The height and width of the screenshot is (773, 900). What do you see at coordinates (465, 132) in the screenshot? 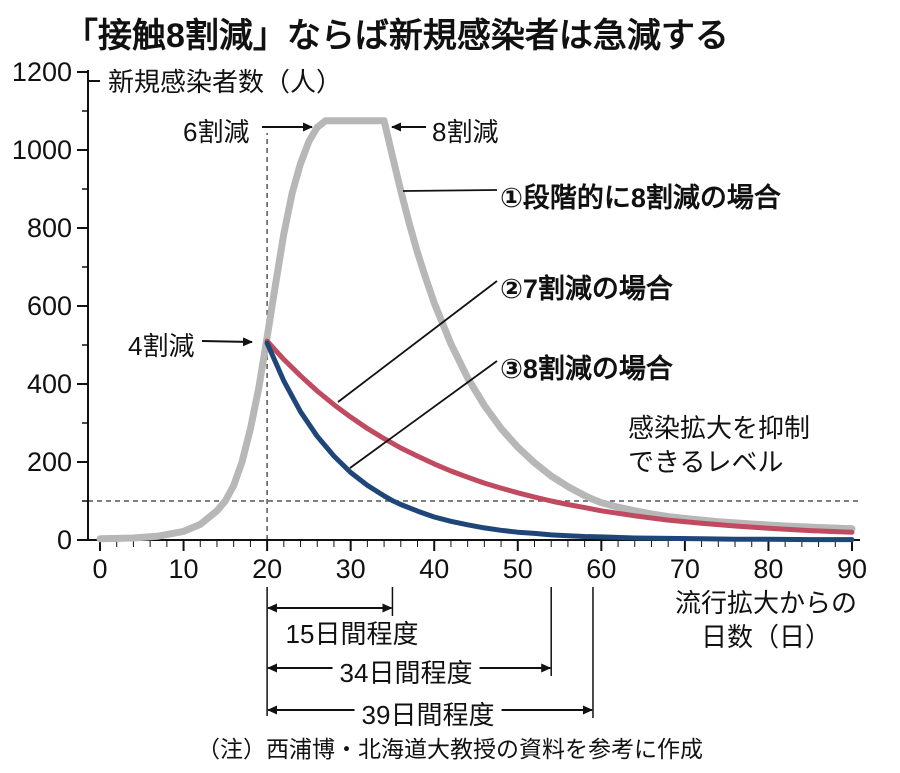
I see `annotation-80pct-reduction: 8割減` at bounding box center [465, 132].